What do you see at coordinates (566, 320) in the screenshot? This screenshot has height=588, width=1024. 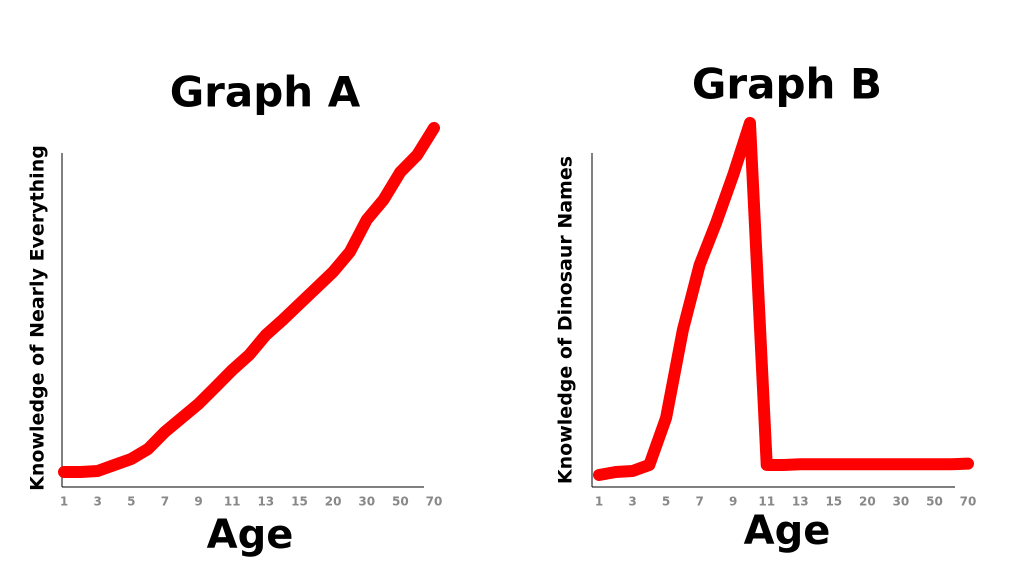 I see `y-axis-label: Knowledge of Dinosaur Names` at bounding box center [566, 320].